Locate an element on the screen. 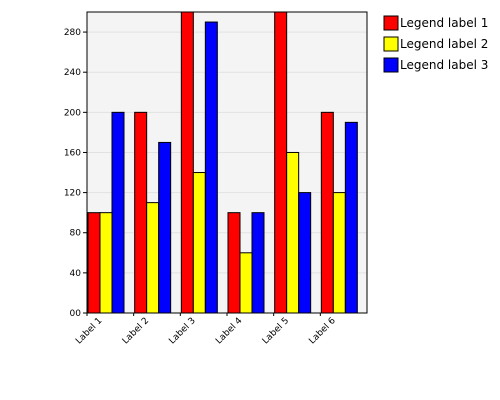 This screenshot has height=400, width=500. x-tick-label: Label 6 is located at coordinates (322, 331).